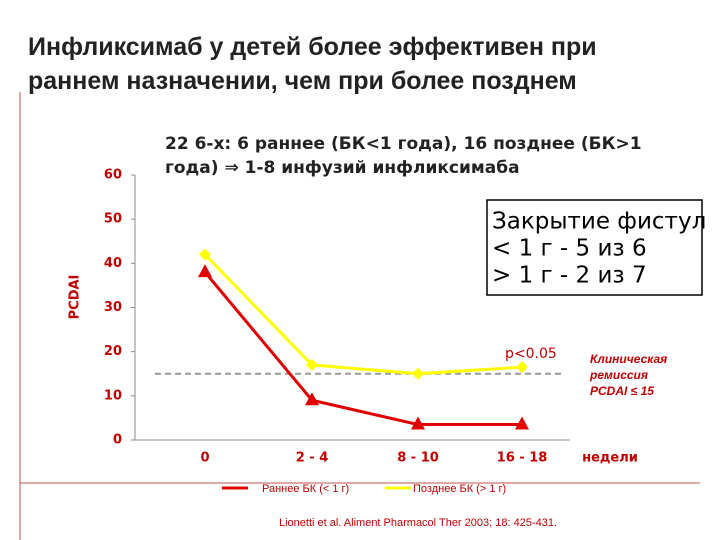 The height and width of the screenshot is (540, 720). Describe the element at coordinates (531, 354) in the screenshot. I see `annotation: p<0.05` at that location.